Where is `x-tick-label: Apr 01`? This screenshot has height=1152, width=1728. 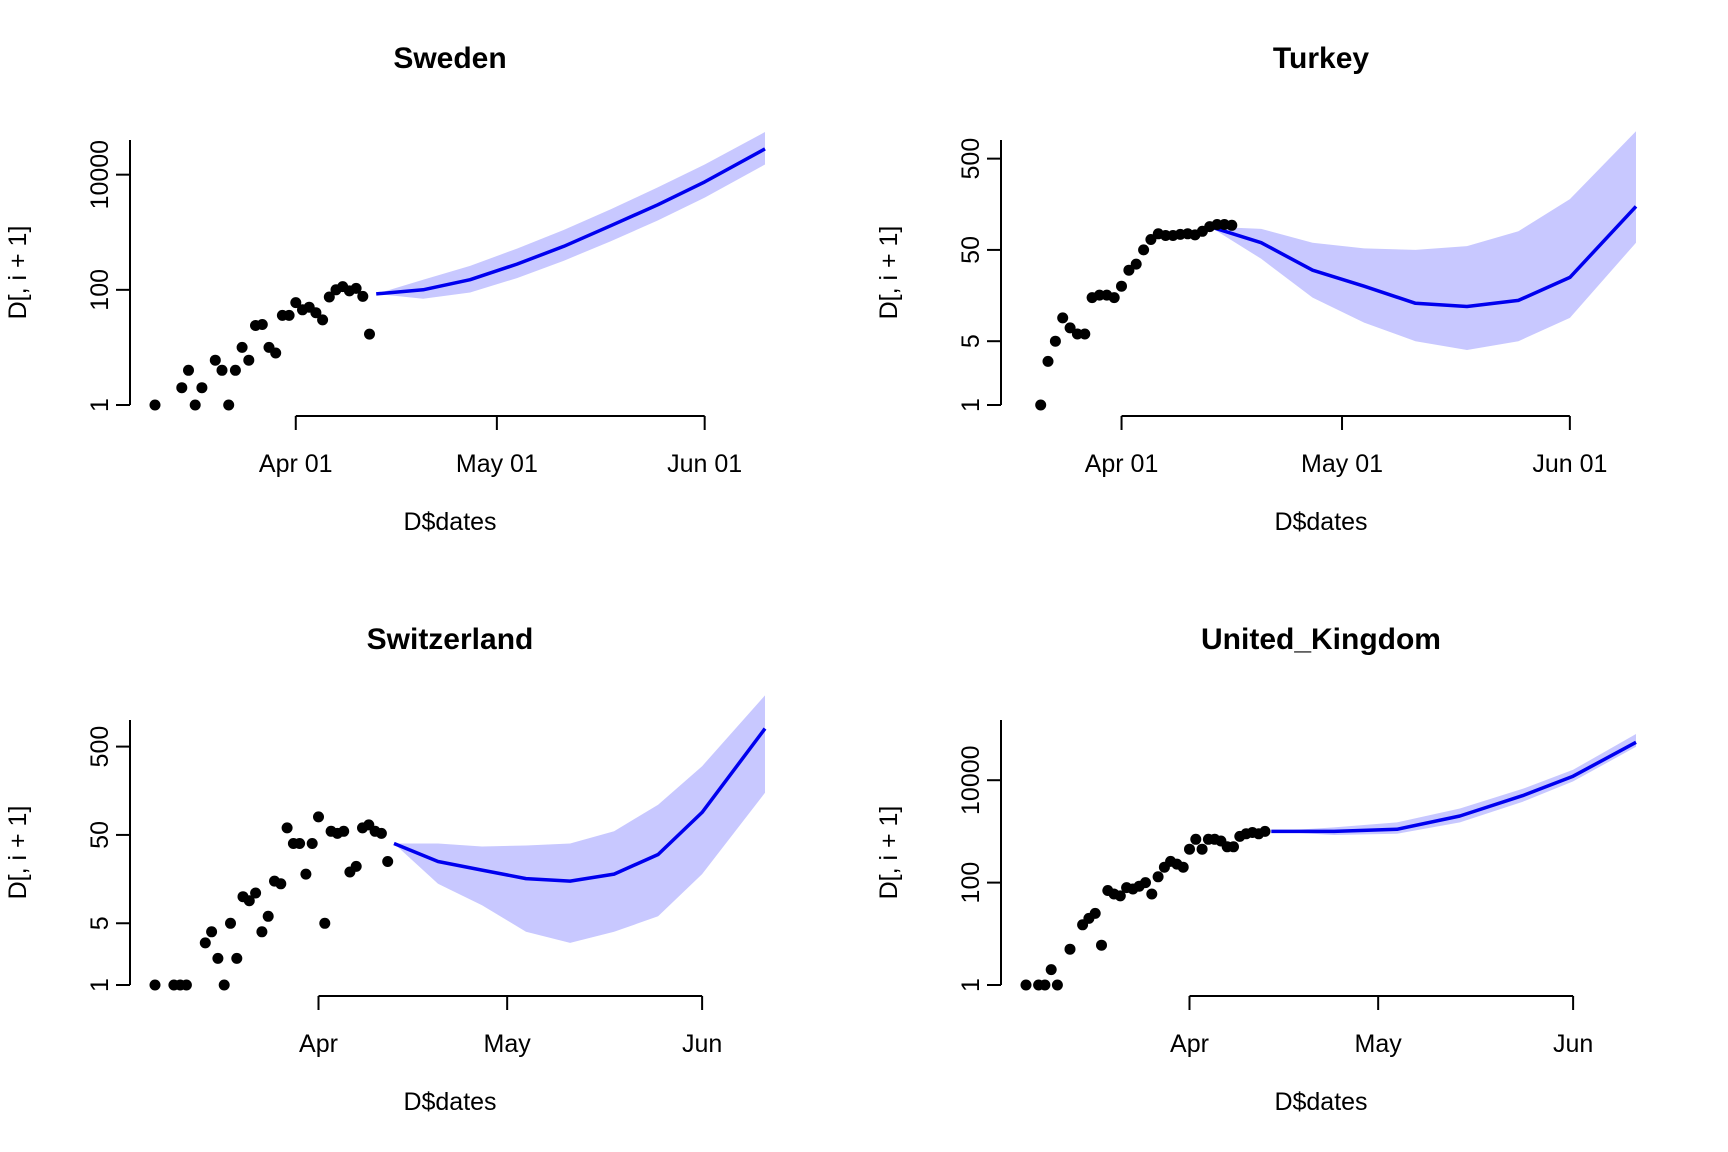 x-tick-label: Apr 01 is located at coordinates (1122, 464).